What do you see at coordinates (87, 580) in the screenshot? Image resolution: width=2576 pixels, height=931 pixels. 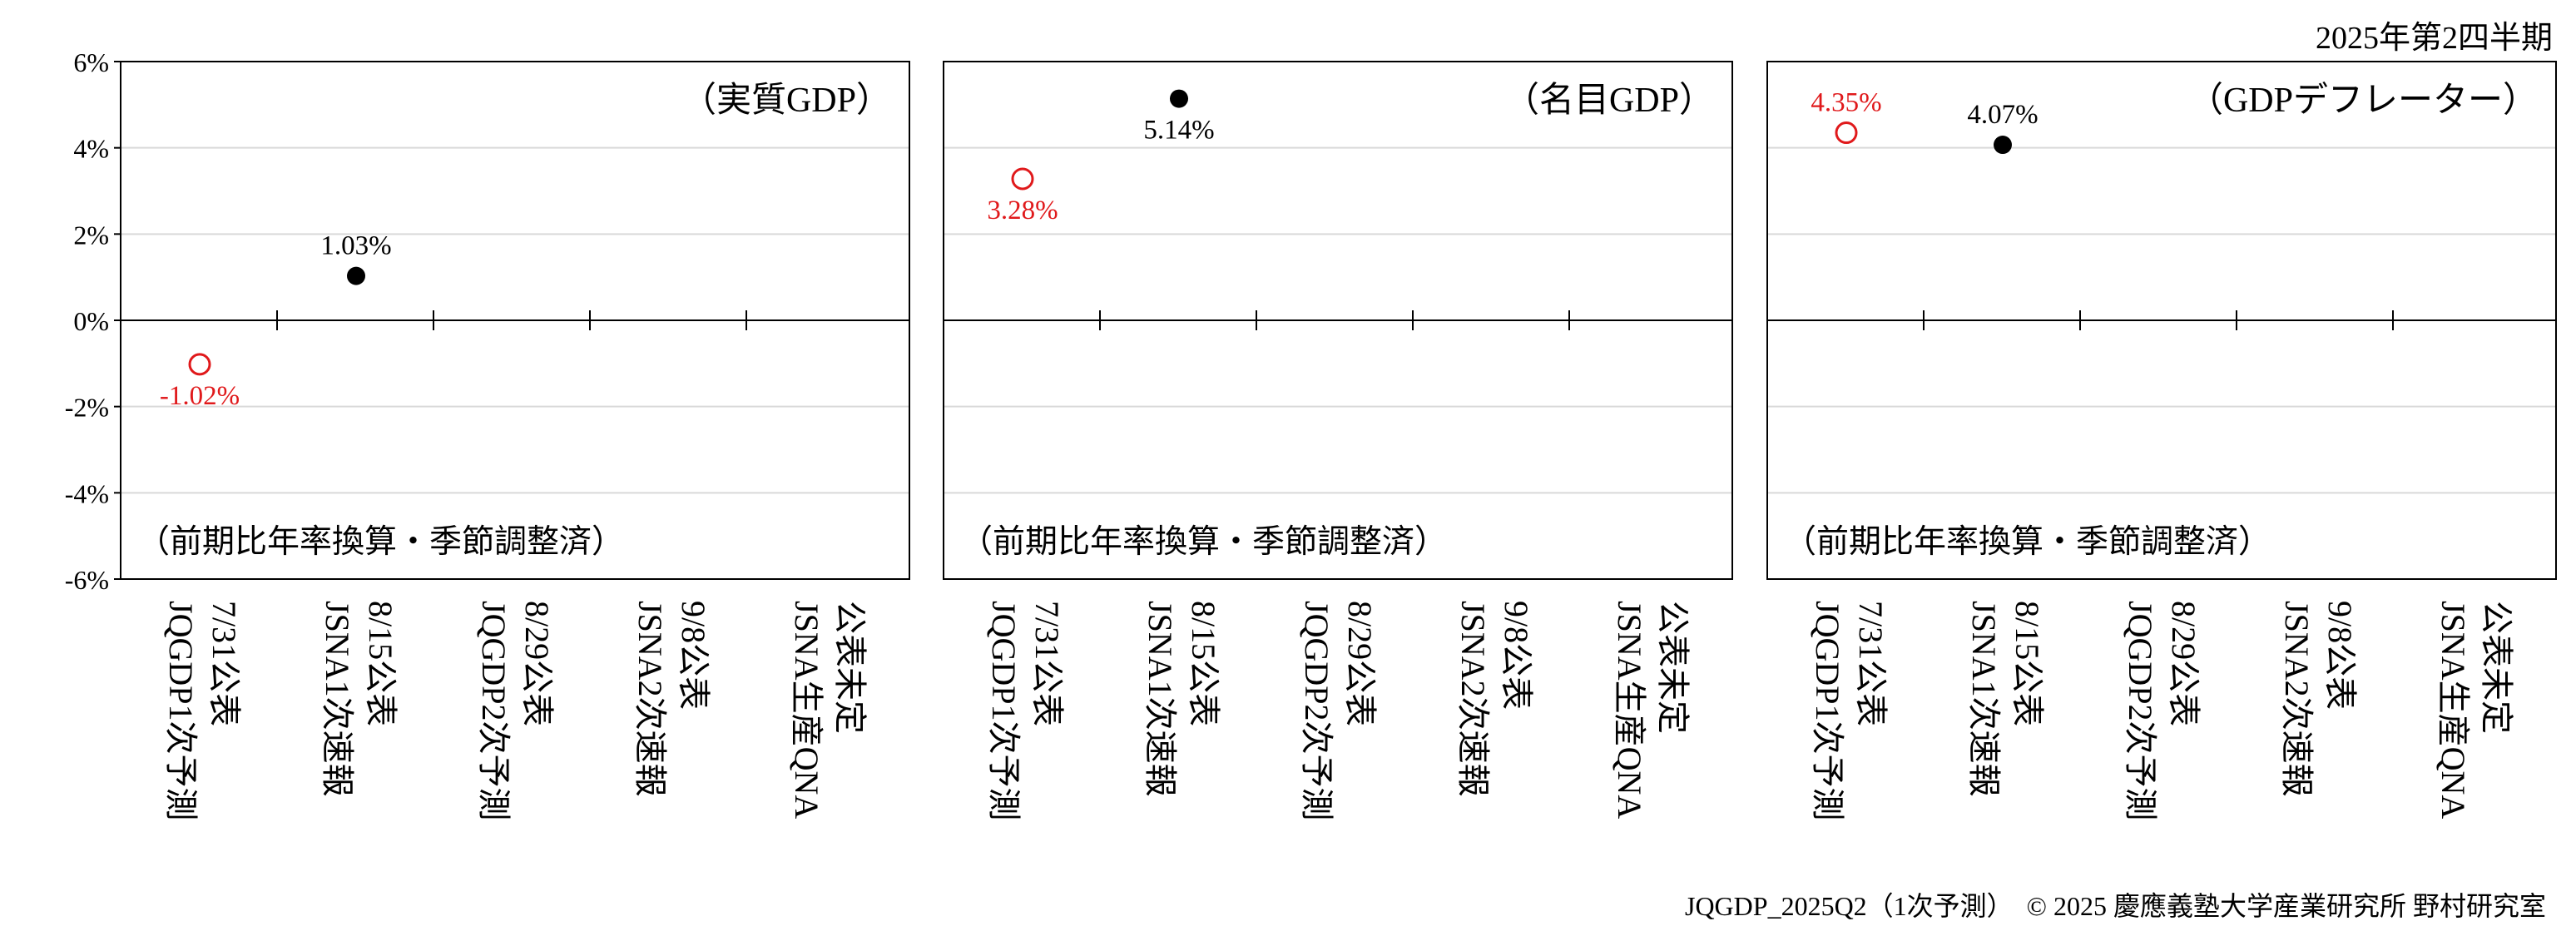 I see `y-tick-label: -6%` at bounding box center [87, 580].